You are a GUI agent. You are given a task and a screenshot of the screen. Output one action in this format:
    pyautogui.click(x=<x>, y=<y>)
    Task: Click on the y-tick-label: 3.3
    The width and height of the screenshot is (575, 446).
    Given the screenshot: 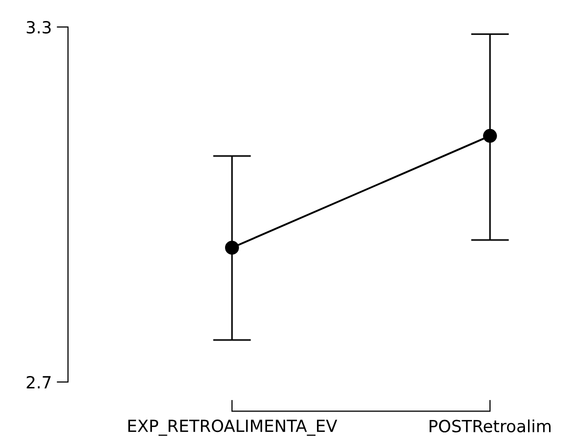 What is the action you would take?
    pyautogui.click(x=38, y=27)
    